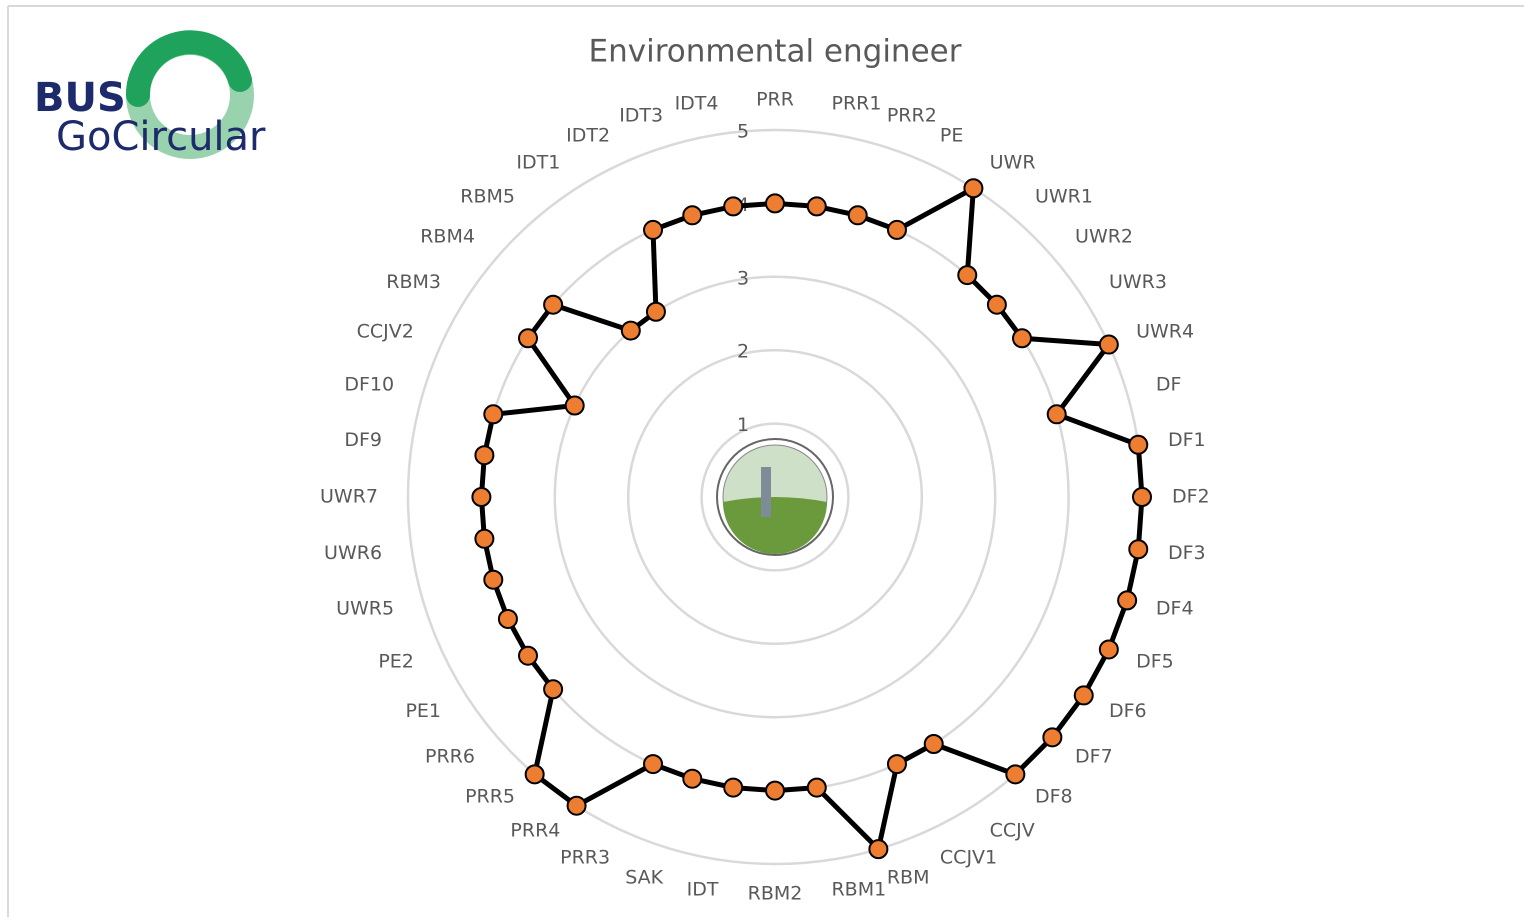  I want to click on r-tick-label: 1, so click(743, 425).